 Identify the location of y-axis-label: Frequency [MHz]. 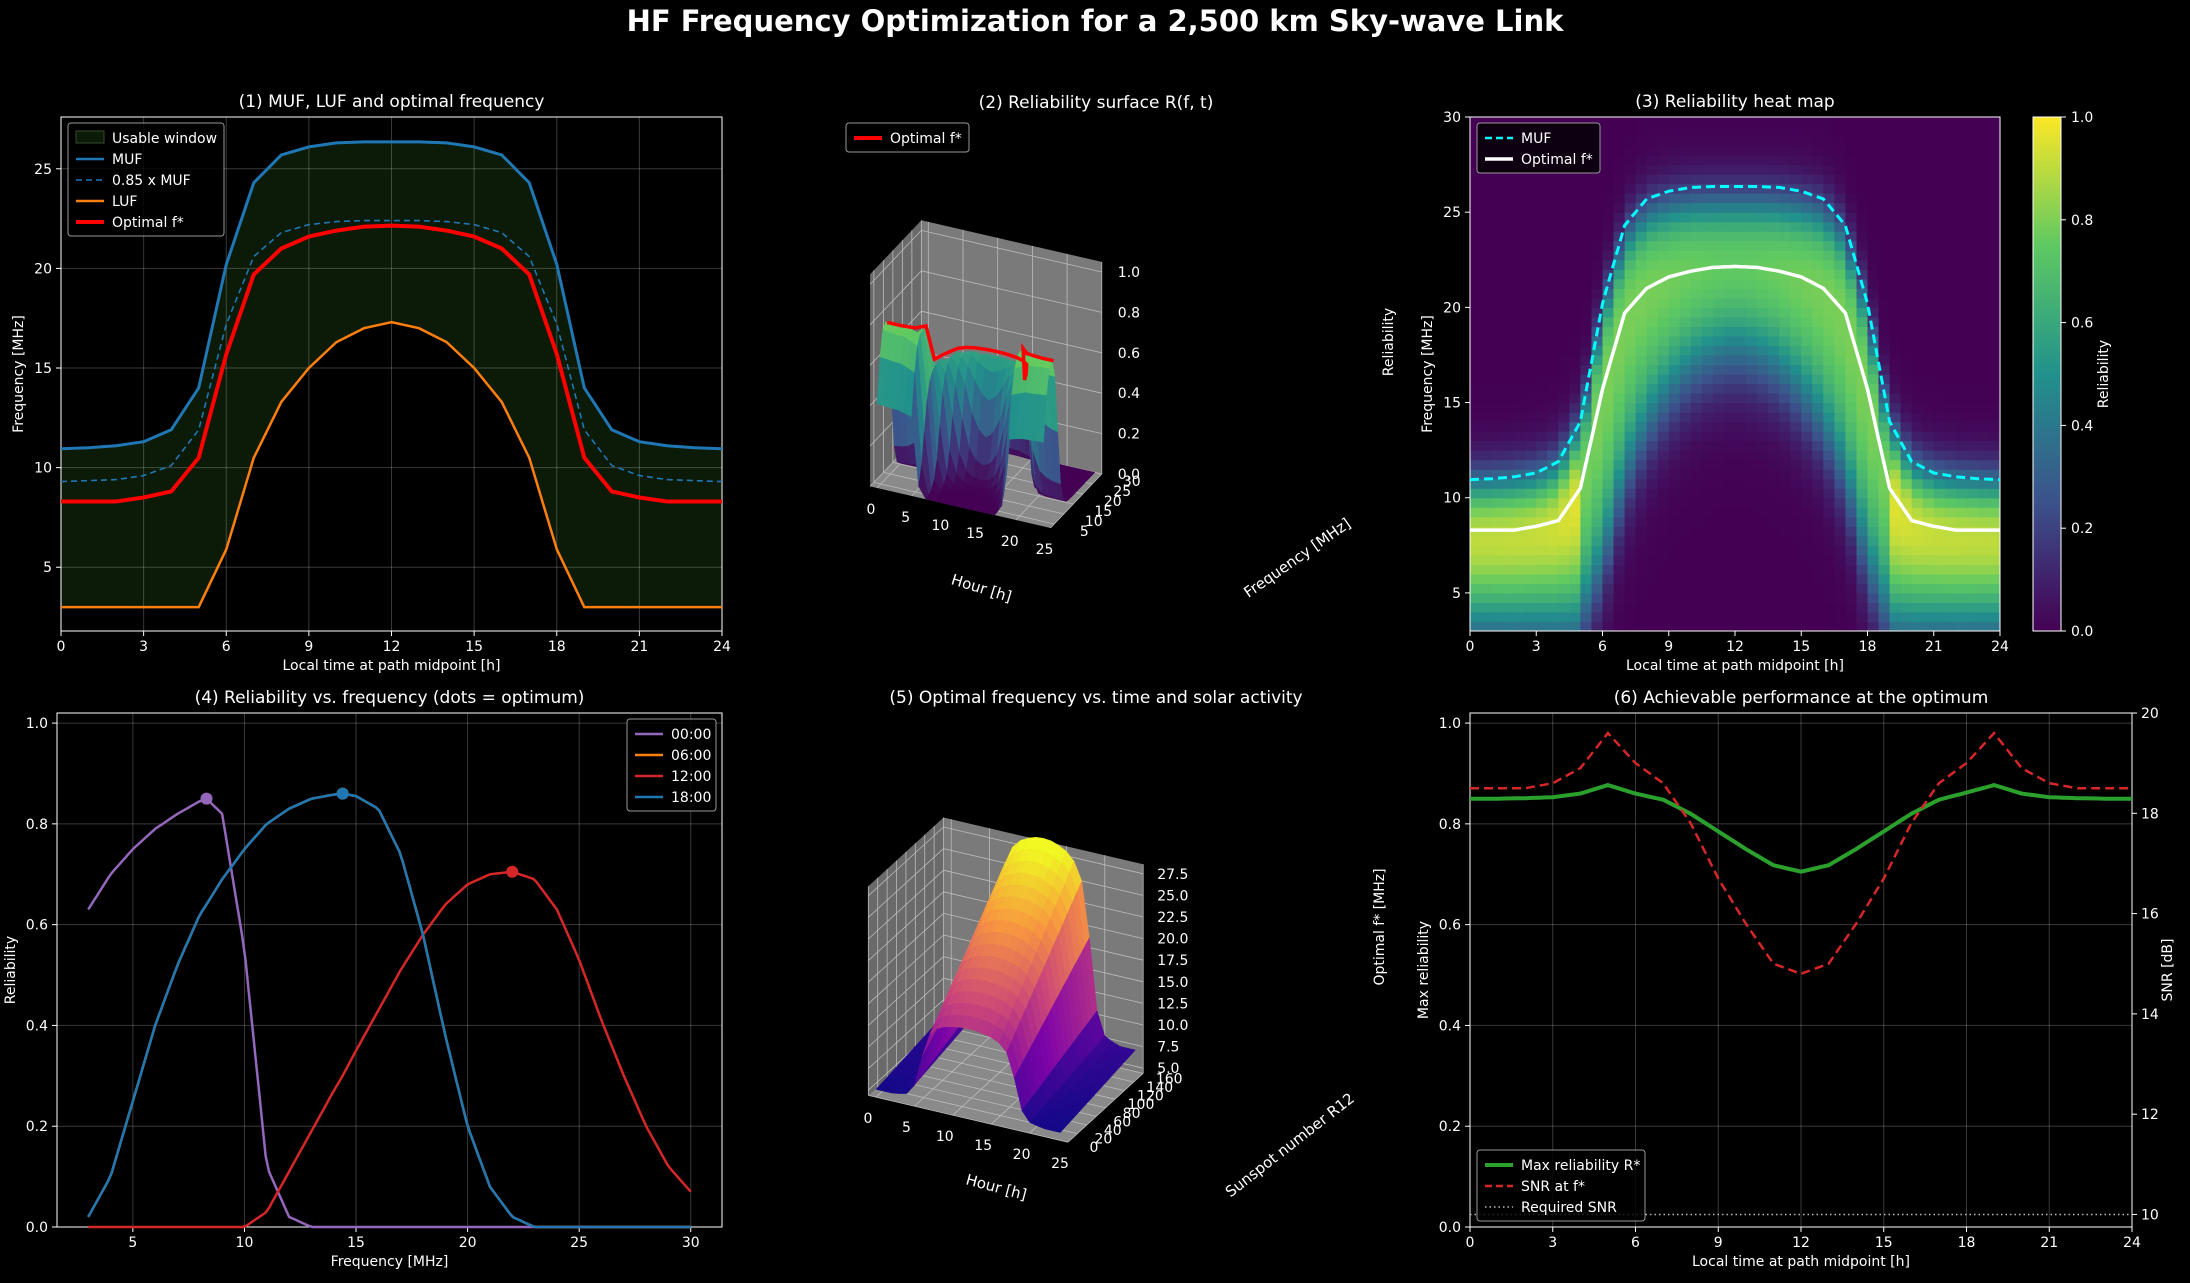
(19, 374).